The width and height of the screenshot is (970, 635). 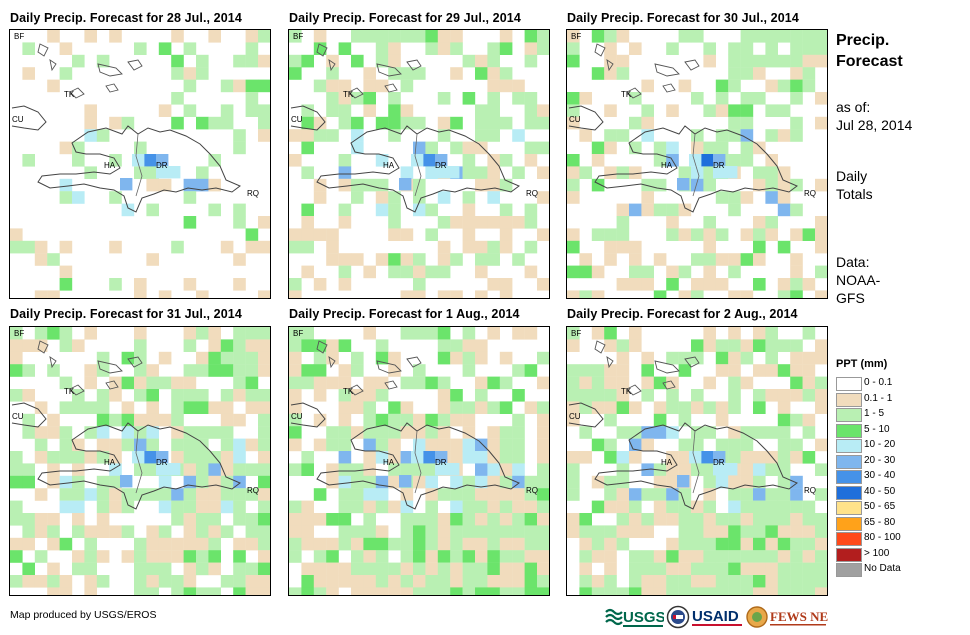 What do you see at coordinates (853, 107) in the screenshot?
I see `asof-label: as of:` at bounding box center [853, 107].